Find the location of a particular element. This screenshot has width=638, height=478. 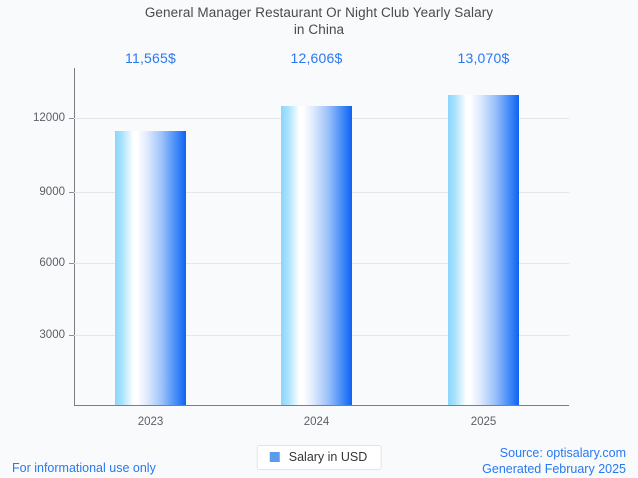

bar-value-2023: 11,565$ is located at coordinates (150, 58).